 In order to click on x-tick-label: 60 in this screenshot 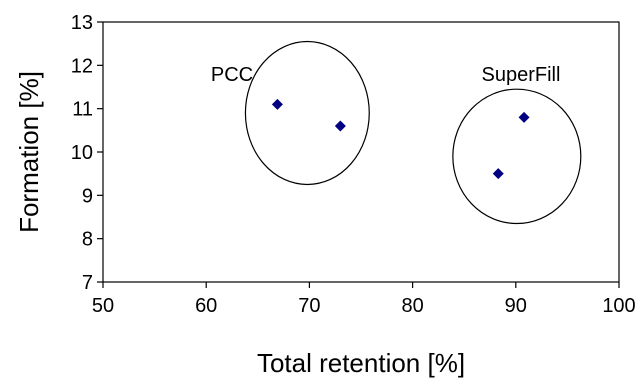, I will do `click(206, 306)`.